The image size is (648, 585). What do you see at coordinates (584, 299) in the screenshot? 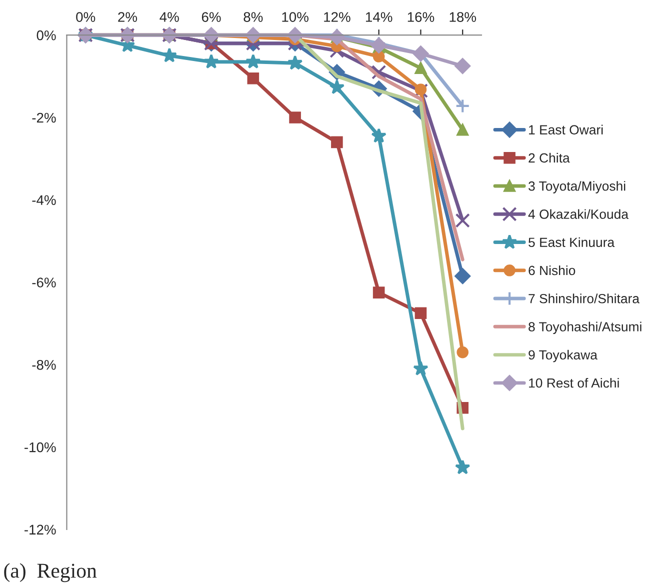
I see `legend-label: 7 Shinshiro/Shitara` at bounding box center [584, 299].